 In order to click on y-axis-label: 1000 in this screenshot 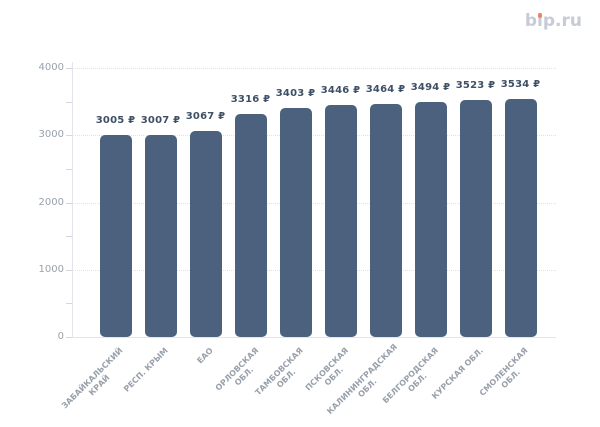, I will do `click(51, 269)`.